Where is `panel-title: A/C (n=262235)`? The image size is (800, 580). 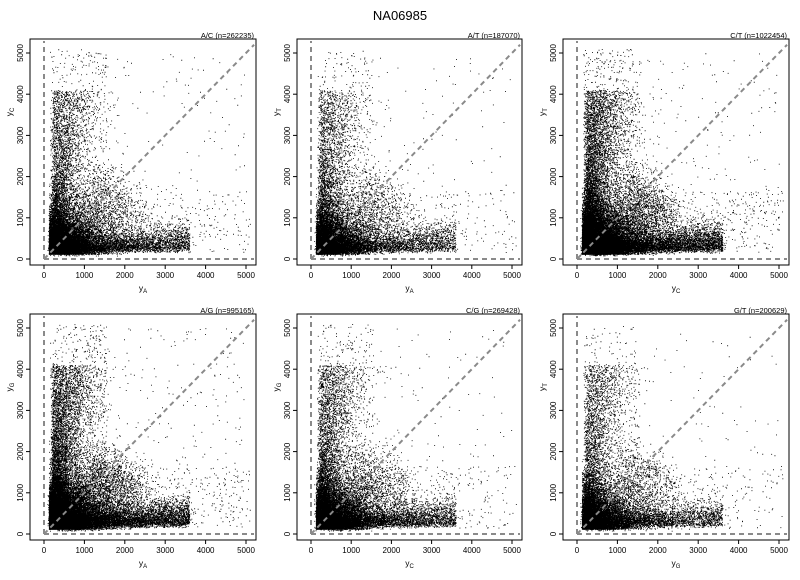
panel-title: A/C (n=262235) is located at coordinates (228, 35).